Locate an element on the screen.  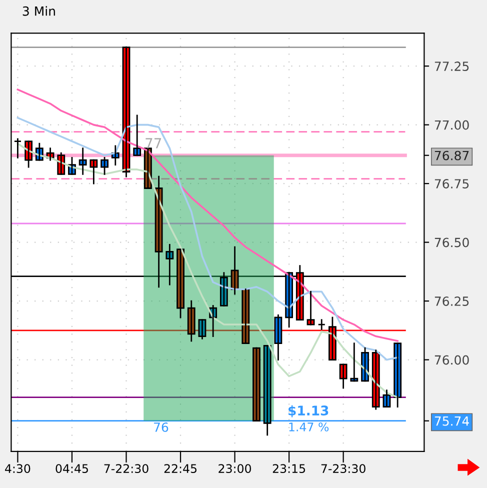
annotation: 1.47 % is located at coordinates (309, 427).